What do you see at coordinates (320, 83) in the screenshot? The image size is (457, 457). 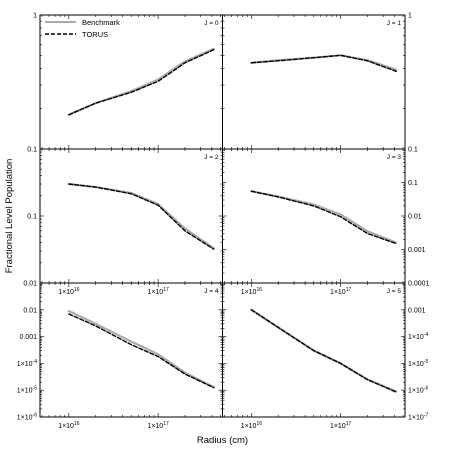 I see `panel-j1: 1 0.1 J = 1` at bounding box center [320, 83].